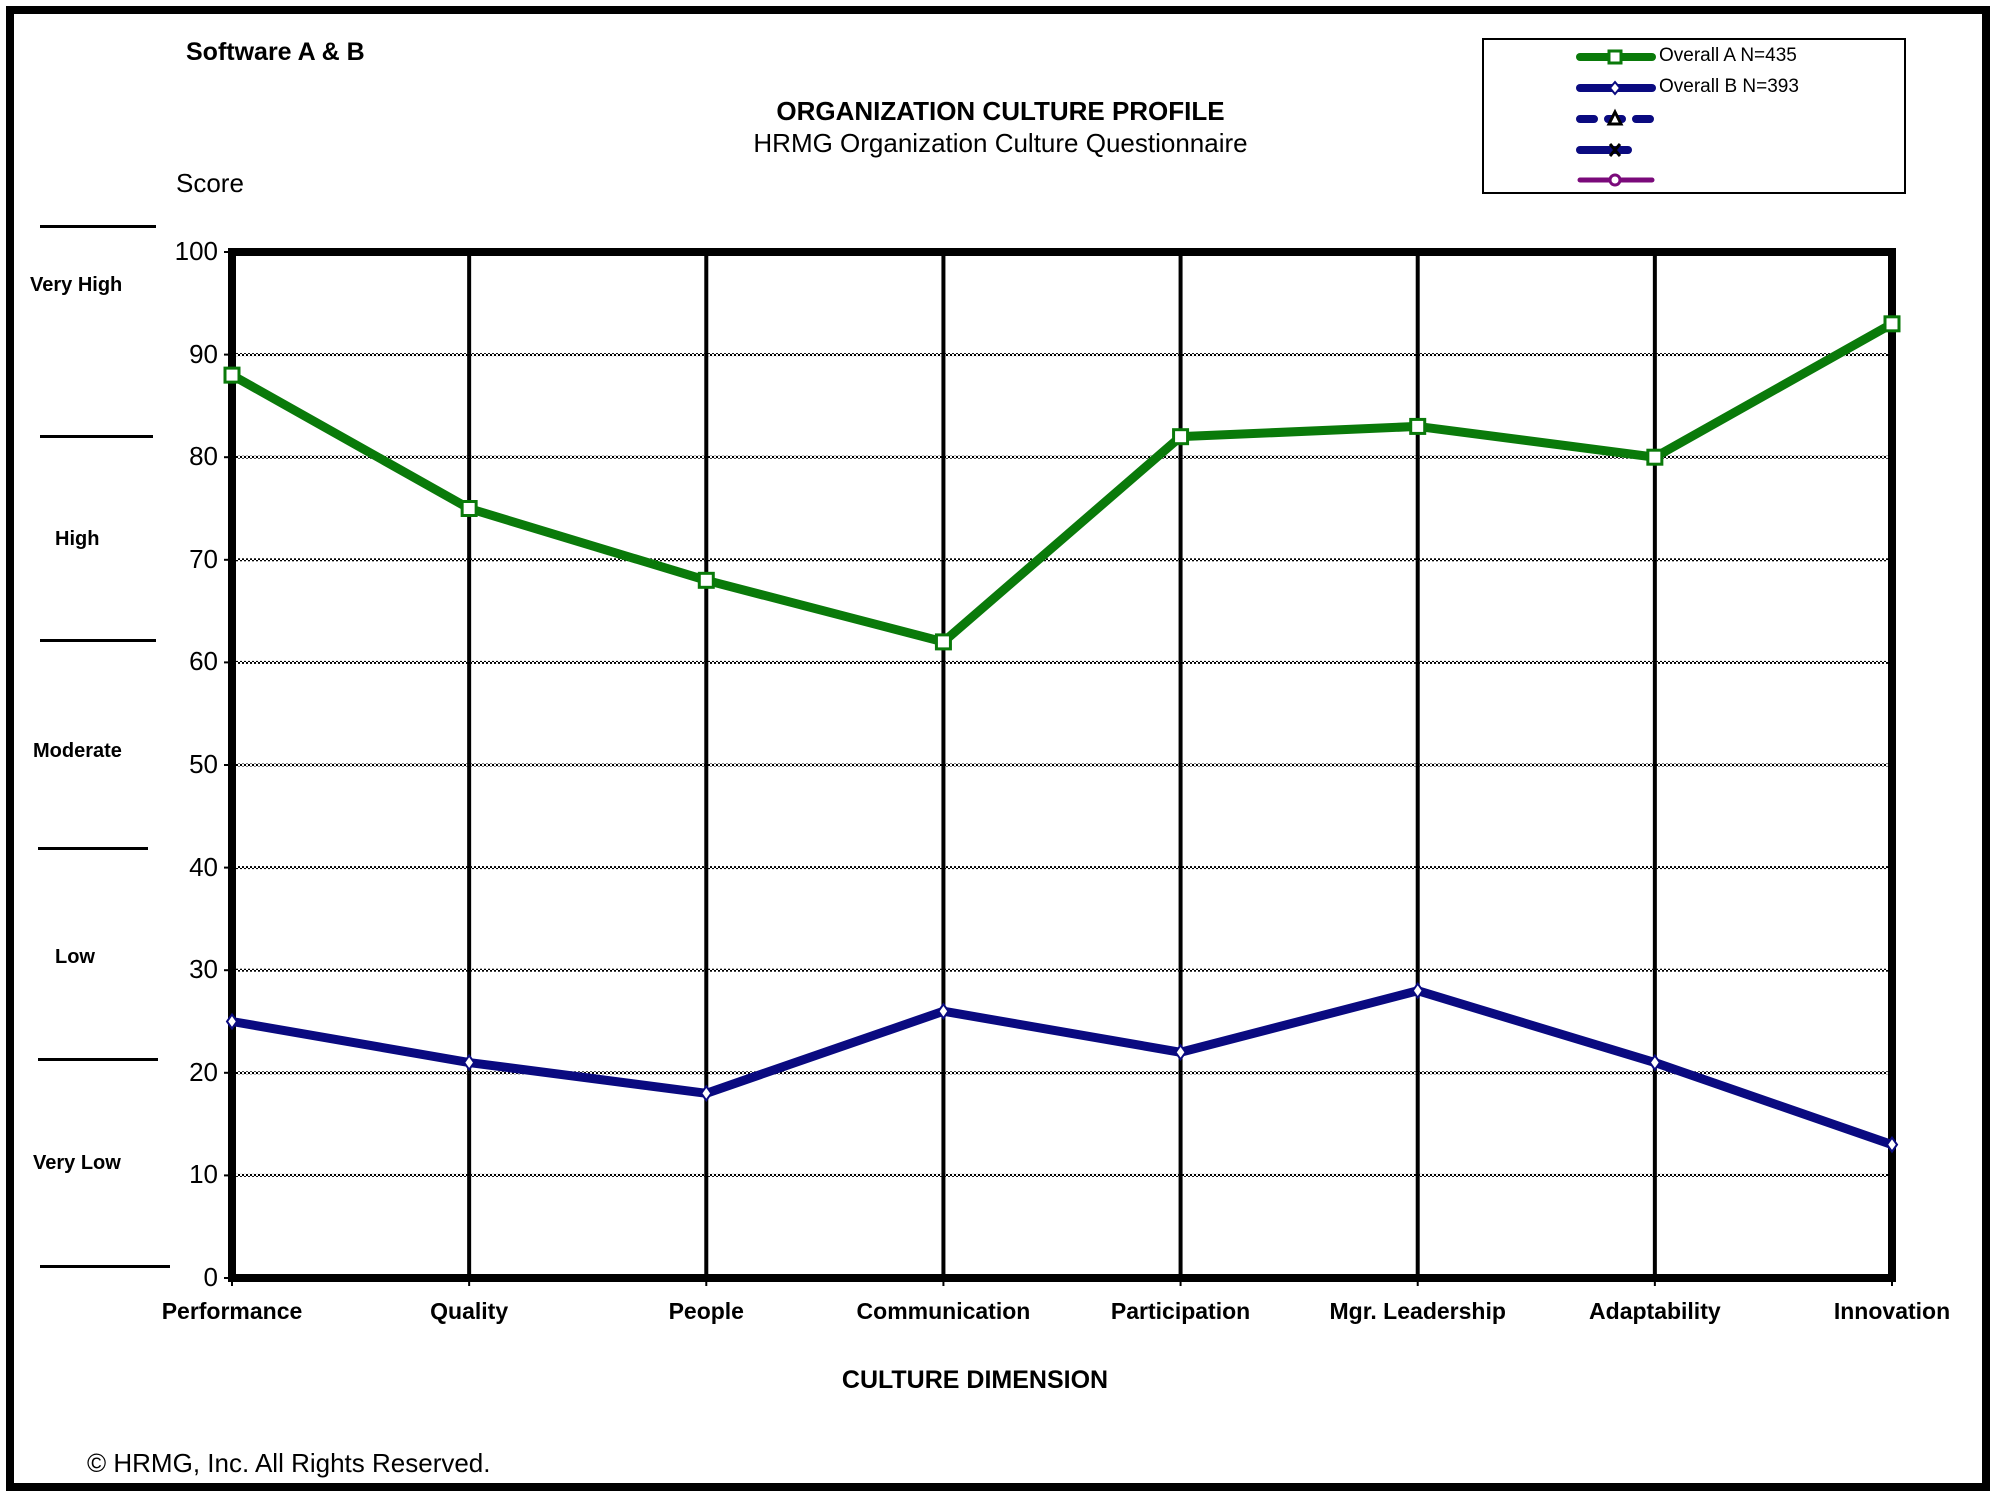  What do you see at coordinates (77, 1163) in the screenshot?
I see `band-label-very-low: Very Low` at bounding box center [77, 1163].